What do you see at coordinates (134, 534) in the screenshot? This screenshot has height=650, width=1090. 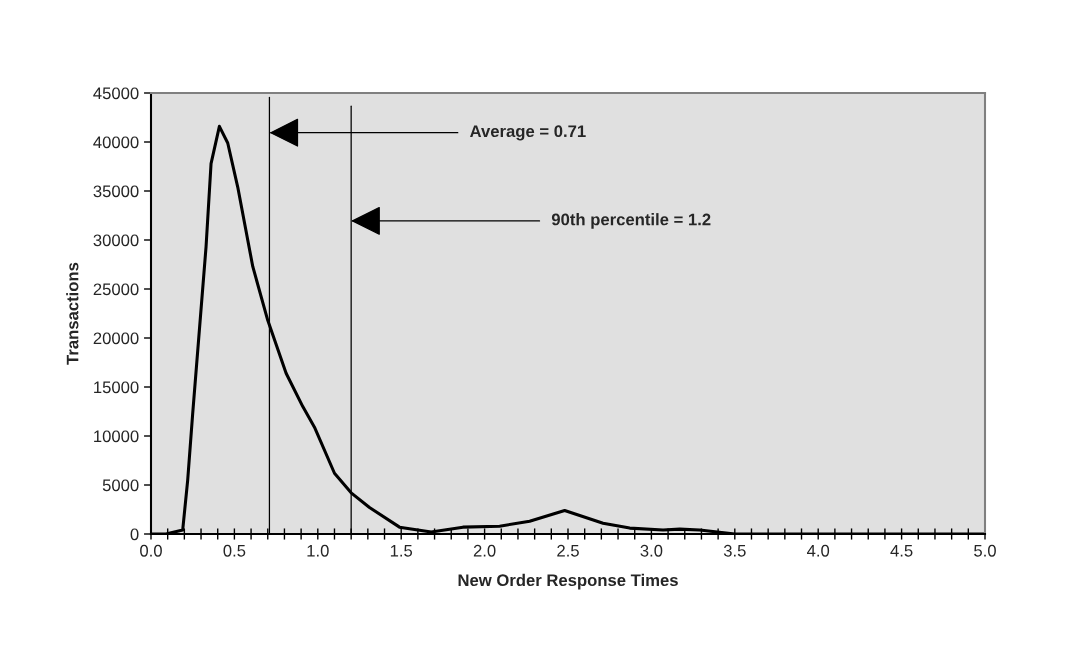 I see `y-tick-label: 0` at bounding box center [134, 534].